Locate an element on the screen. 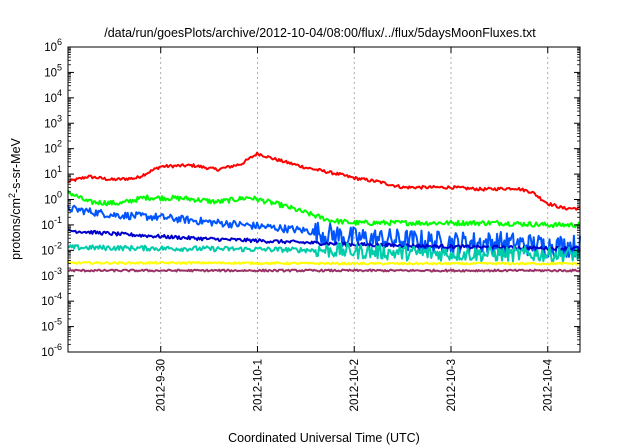  y-axis-label-part2: -s-sr-MeV is located at coordinates (16, 165).